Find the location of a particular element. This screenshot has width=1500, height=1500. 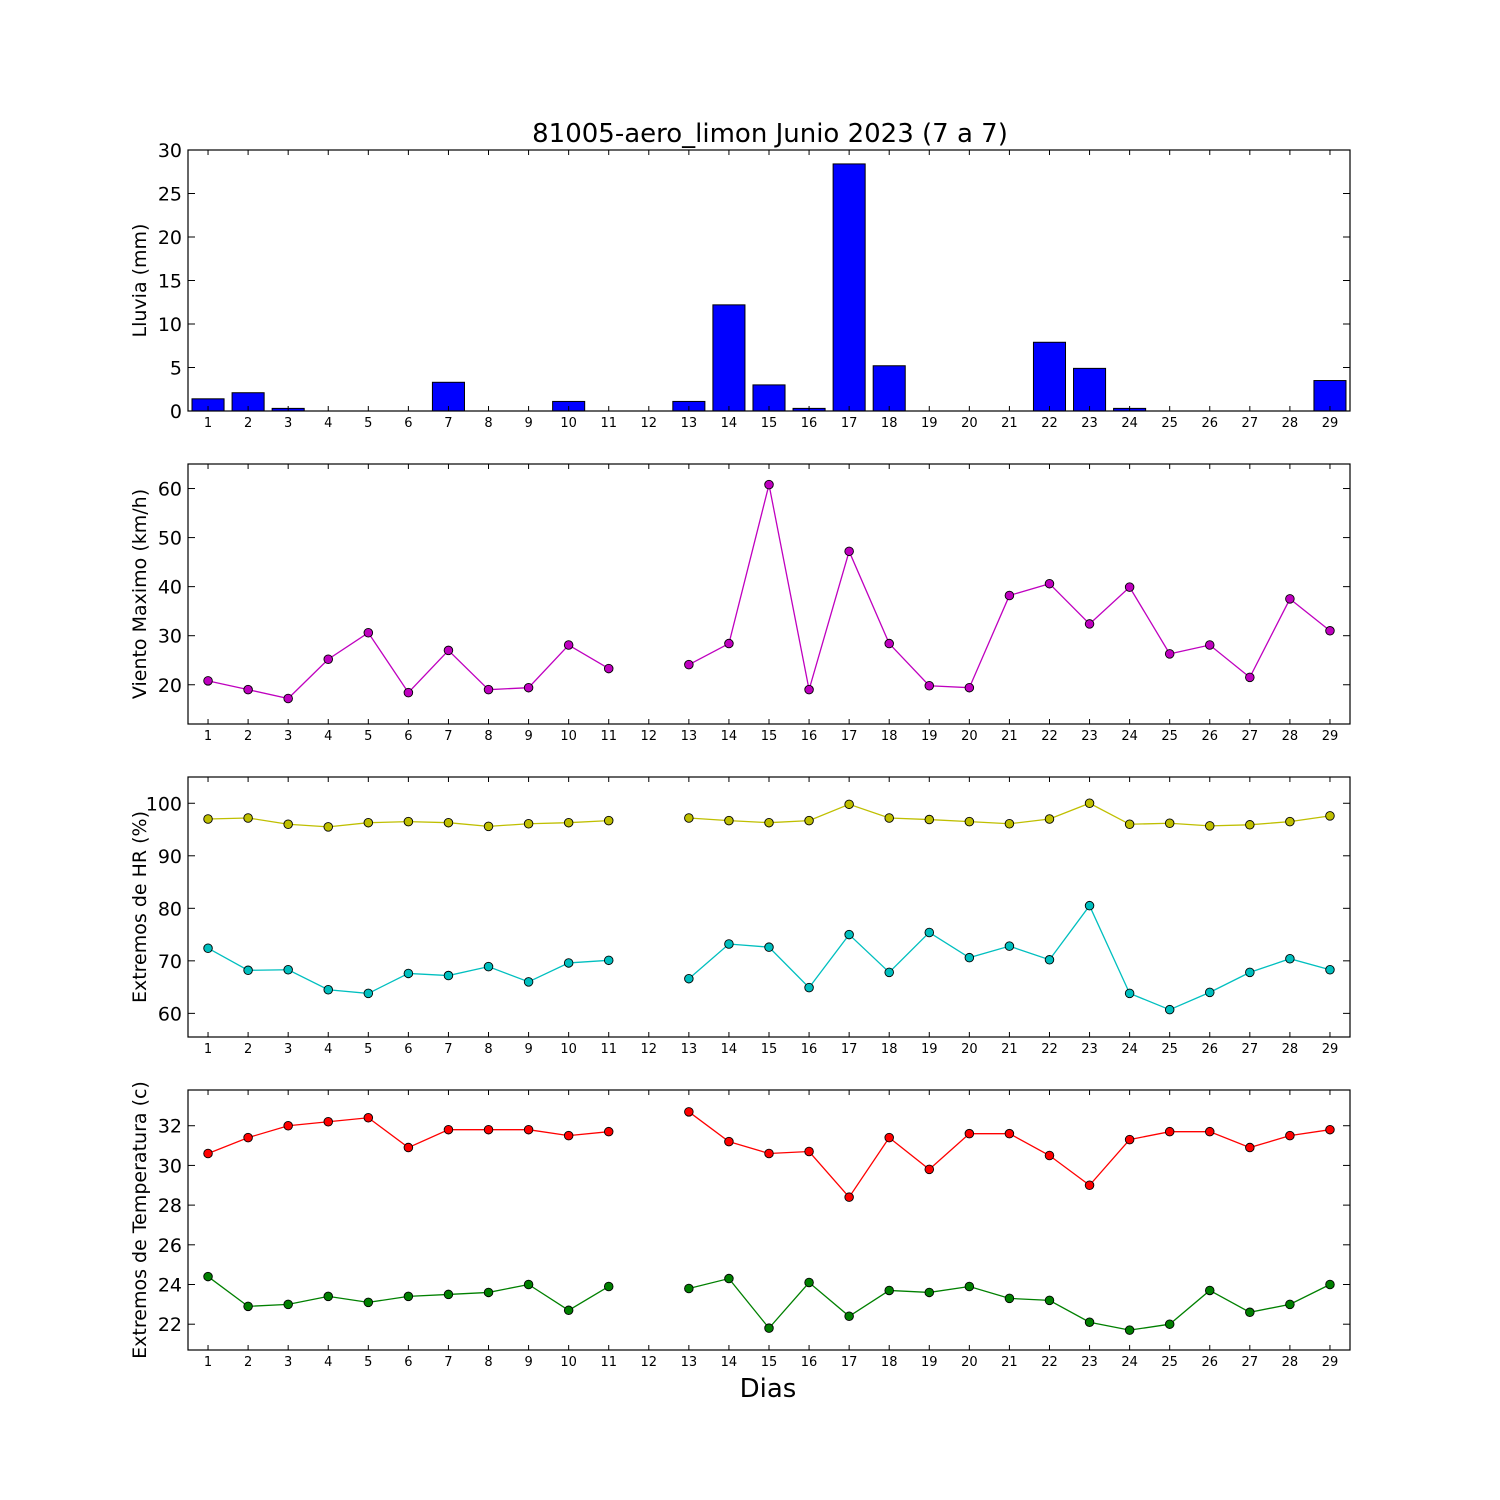

y-axis-label: Viento Maximo (km/h) is located at coordinates (140, 594).